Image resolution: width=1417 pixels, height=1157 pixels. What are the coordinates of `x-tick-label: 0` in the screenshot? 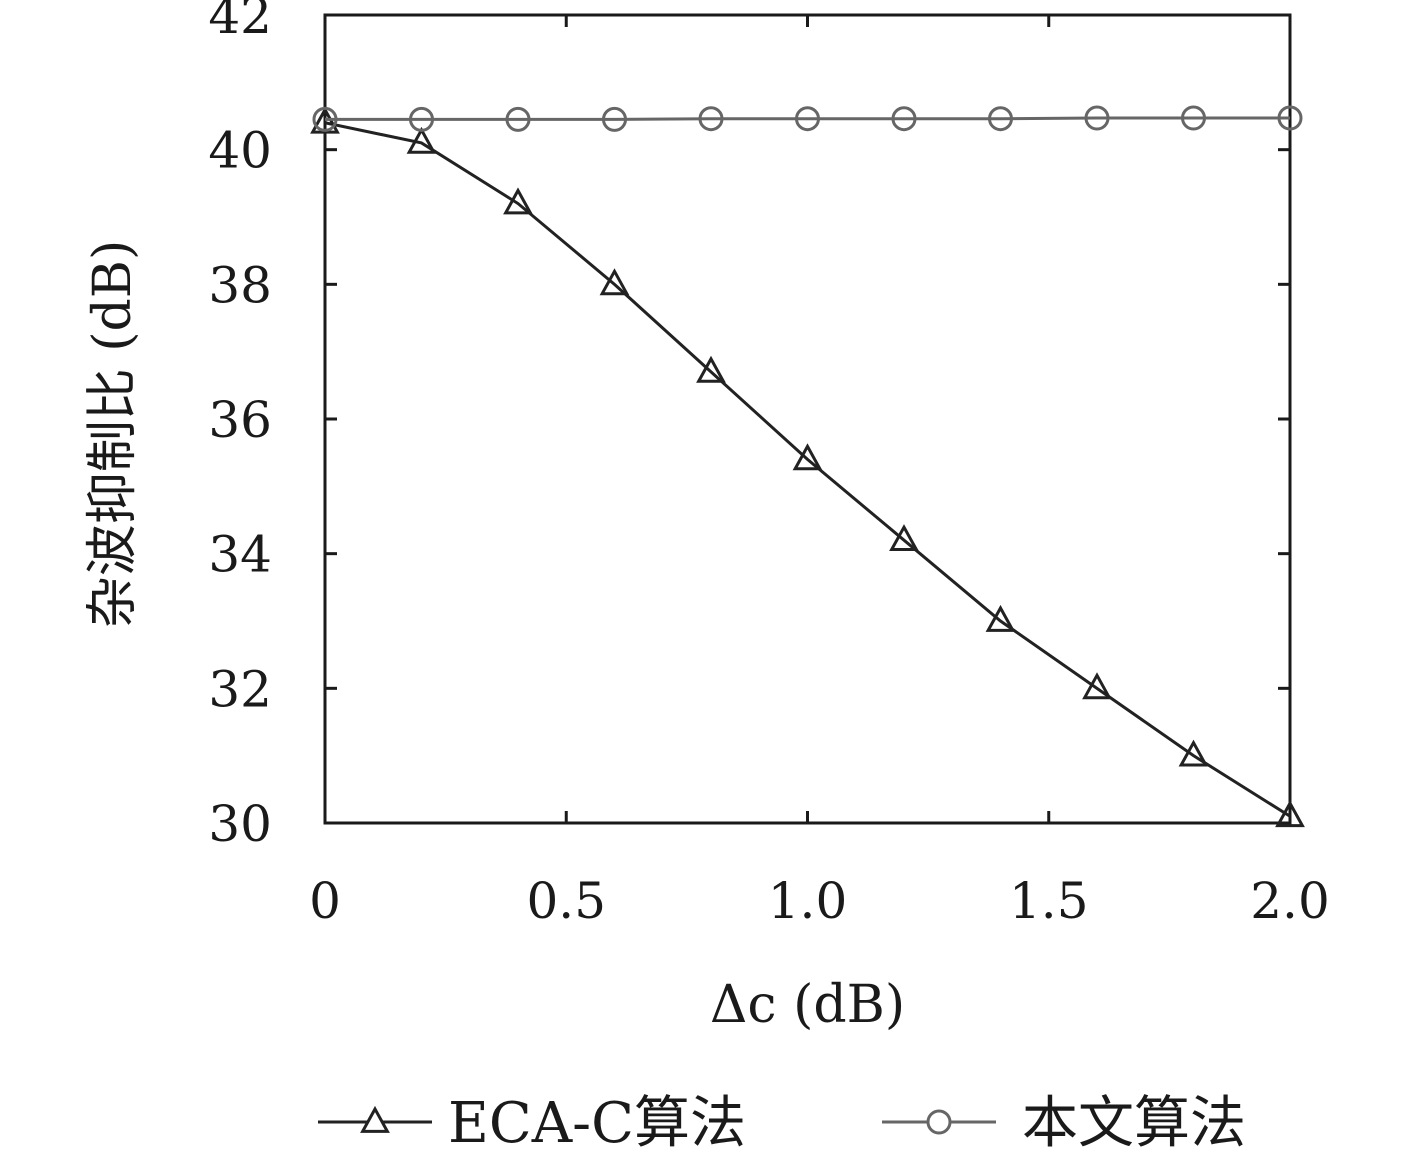 It's located at (325, 901).